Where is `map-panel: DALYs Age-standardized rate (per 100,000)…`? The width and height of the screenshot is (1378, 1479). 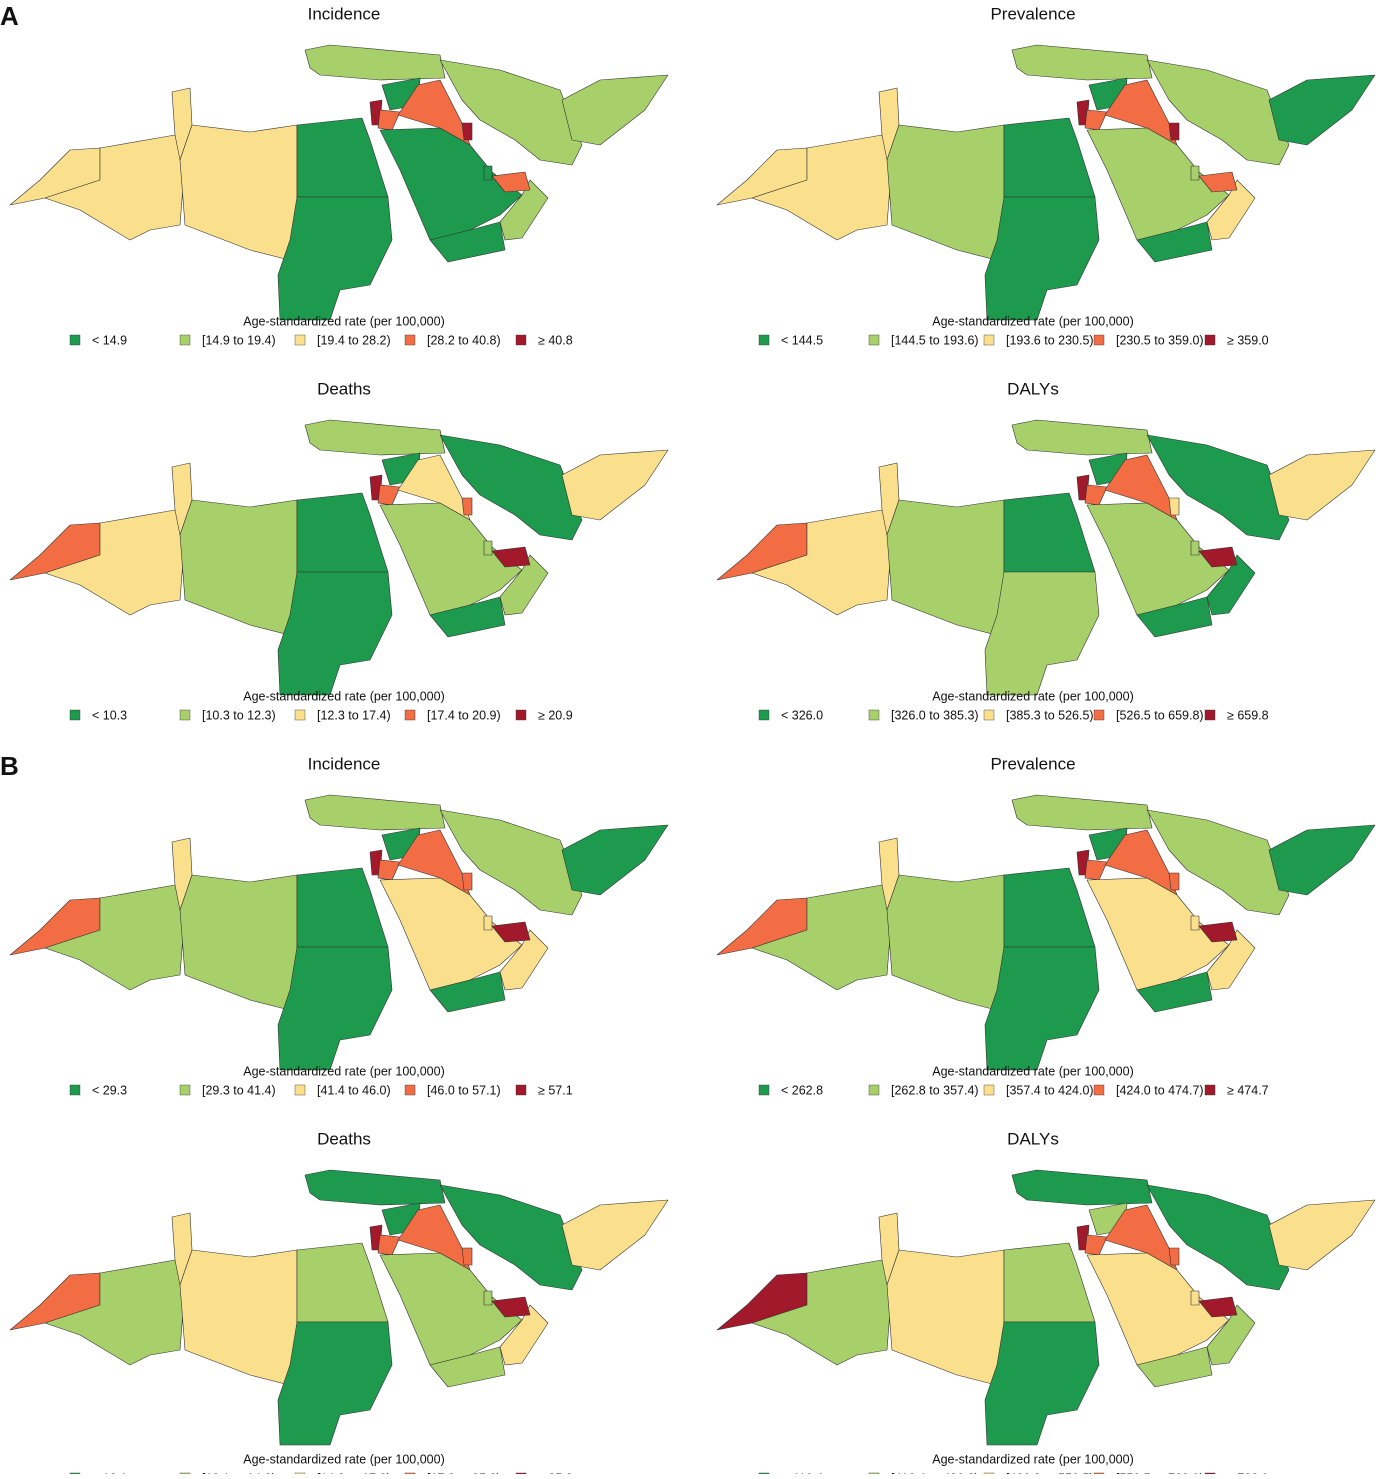 map-panel: DALYs Age-standardized rate (per 100,000)… is located at coordinates (1046, 550).